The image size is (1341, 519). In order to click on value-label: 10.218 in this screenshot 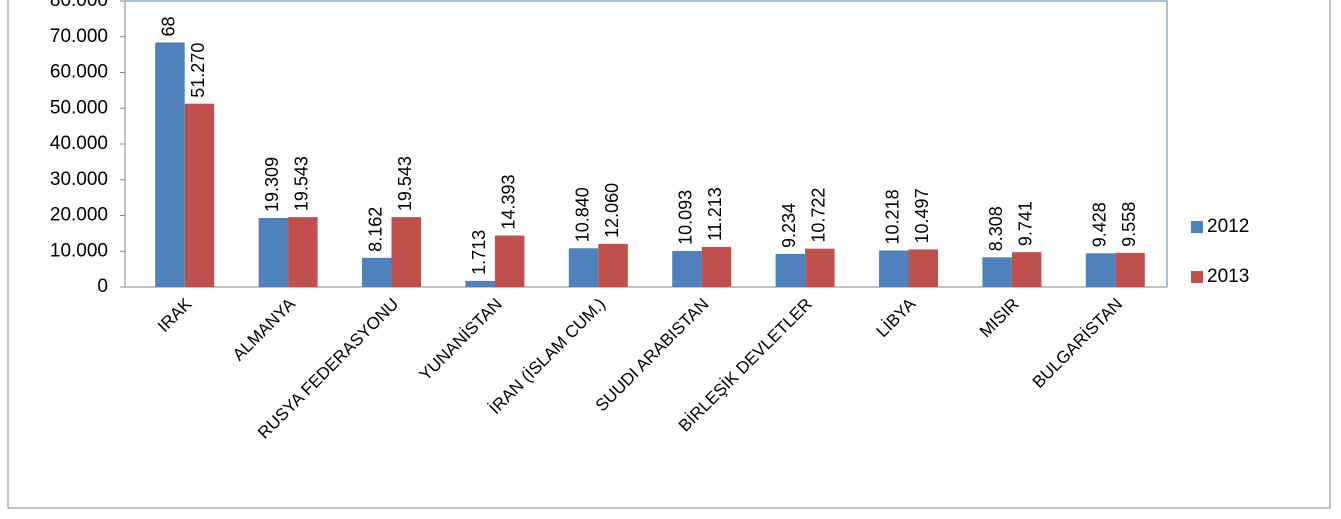, I will do `click(893, 216)`.